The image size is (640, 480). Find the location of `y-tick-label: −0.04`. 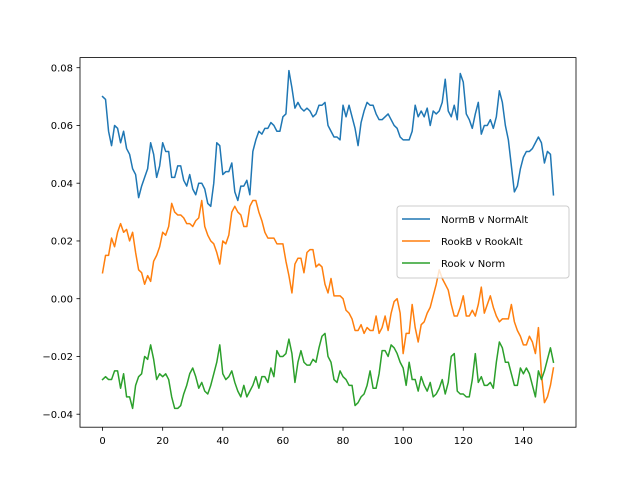

y-tick-label: −0.04 is located at coordinates (57, 415).